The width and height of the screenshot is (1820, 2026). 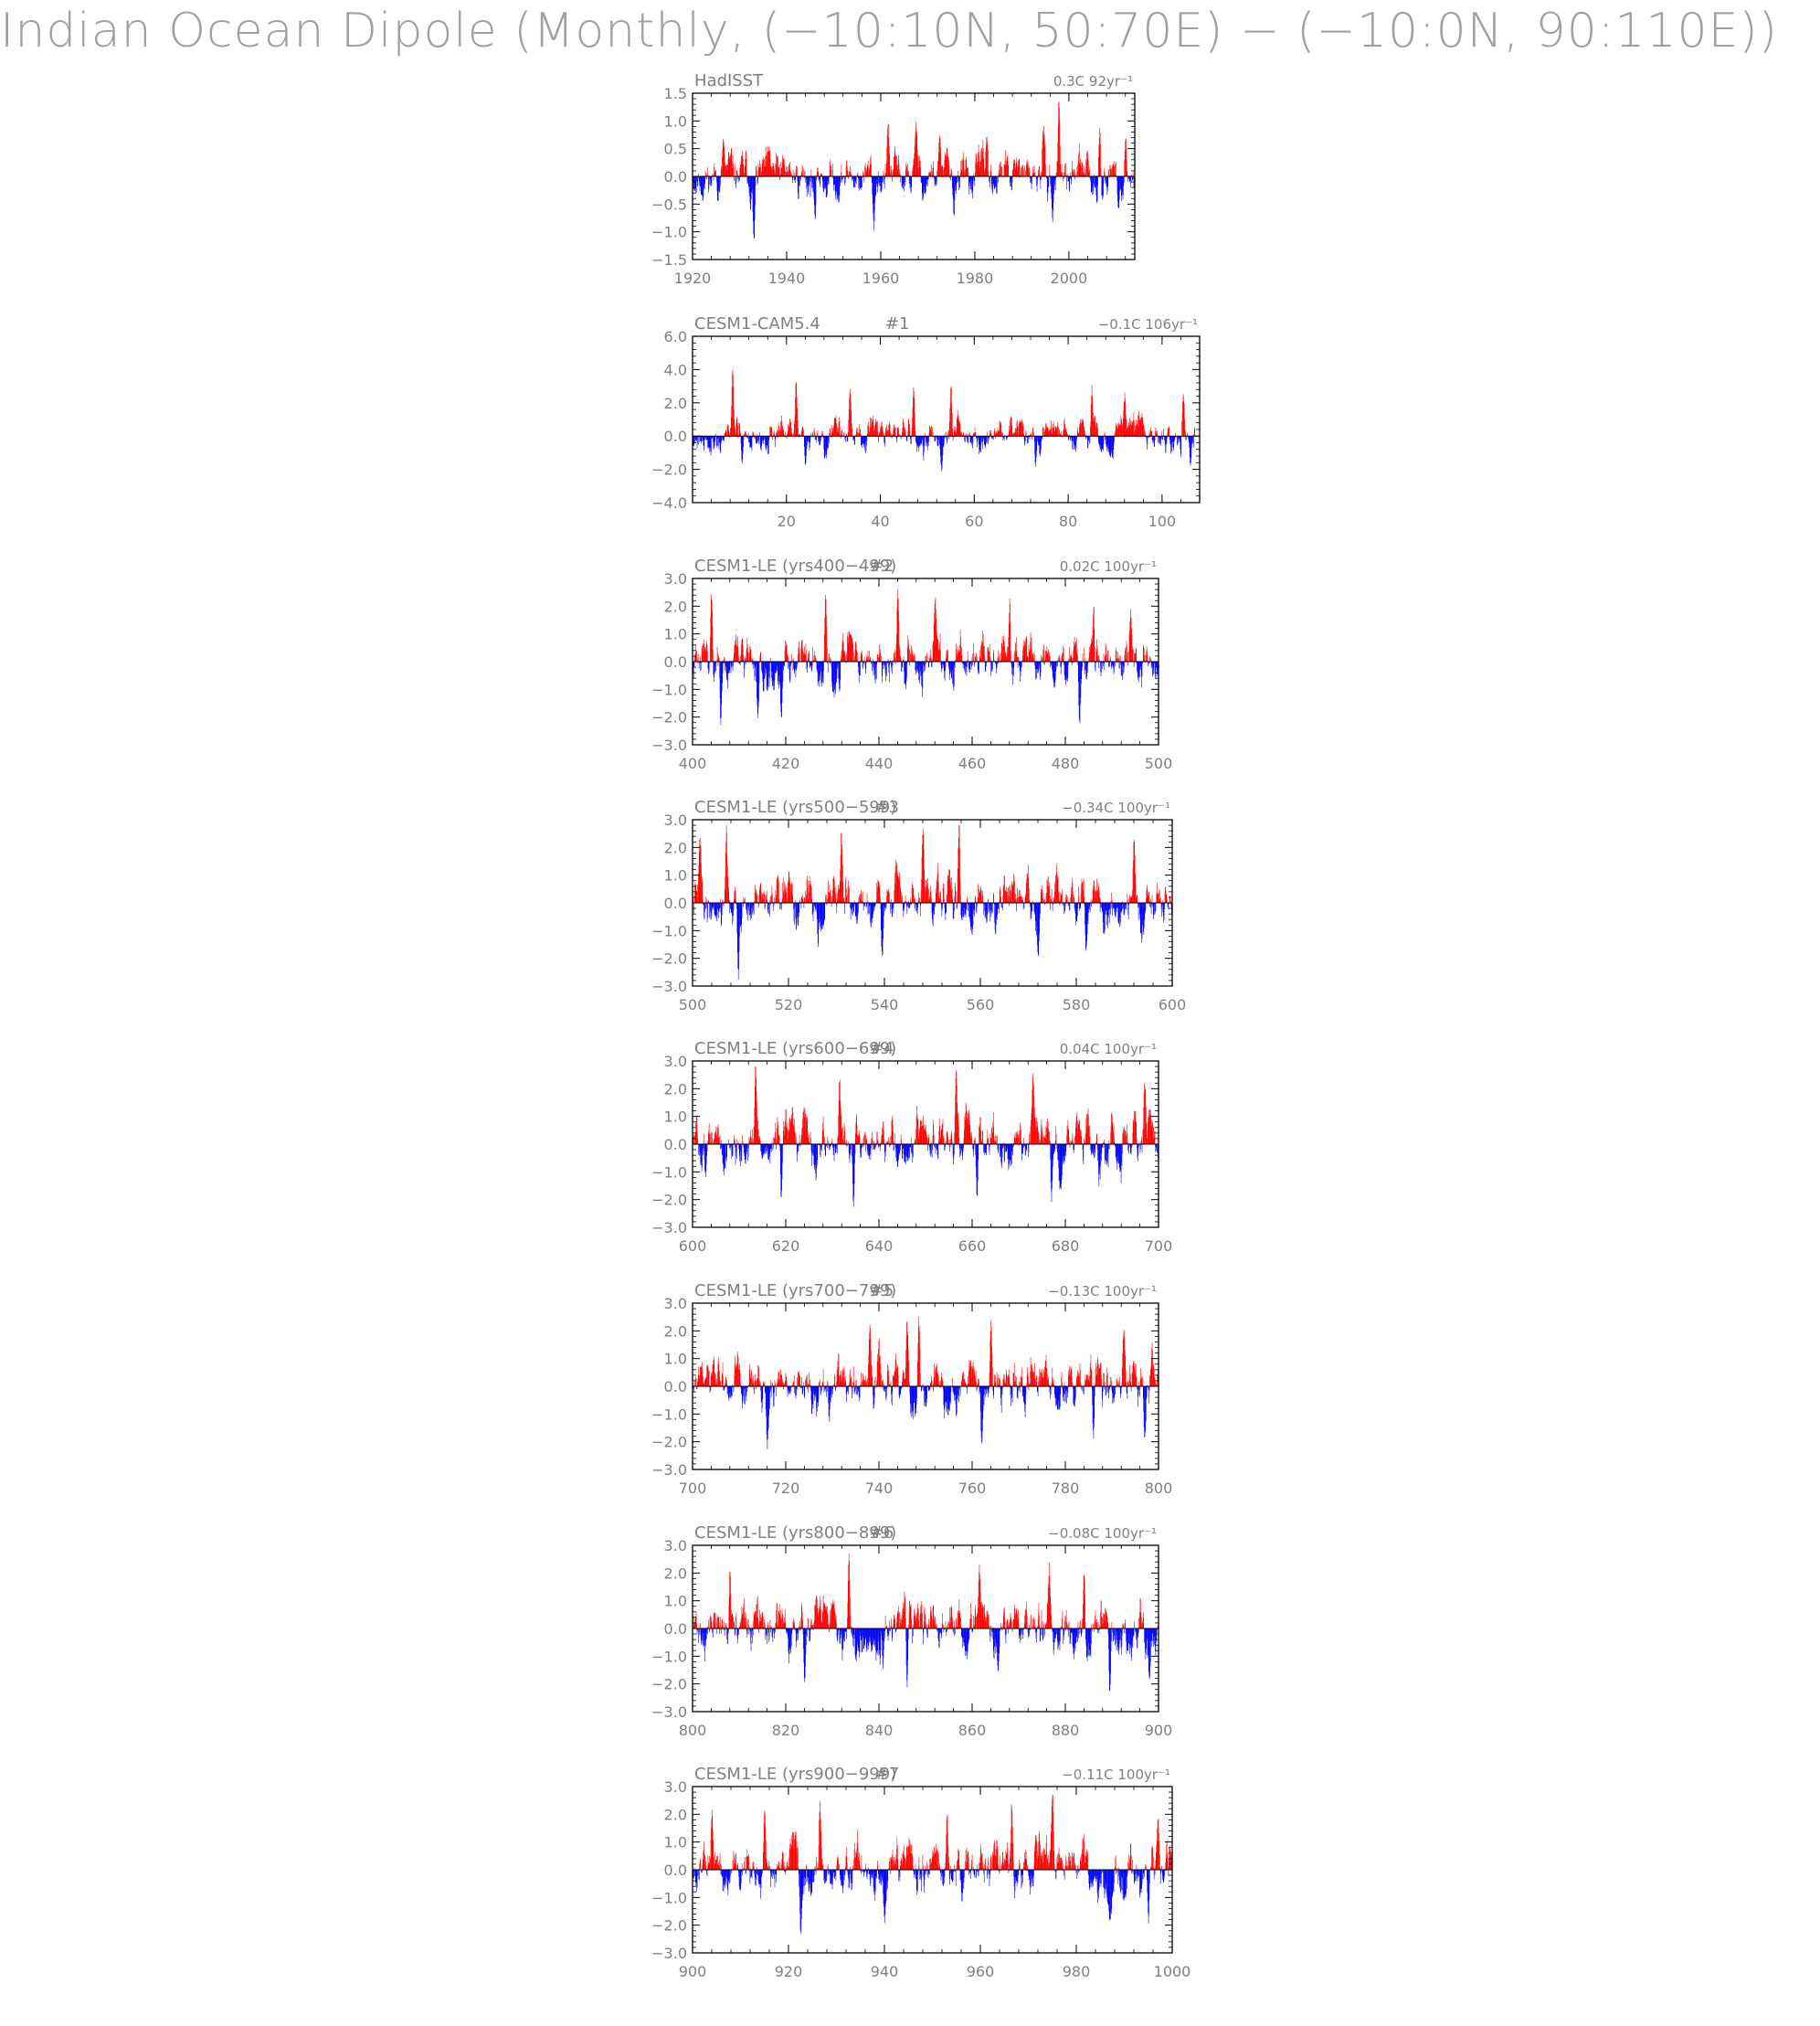 I want to click on y-tick-label: −3.0, so click(x=669, y=745).